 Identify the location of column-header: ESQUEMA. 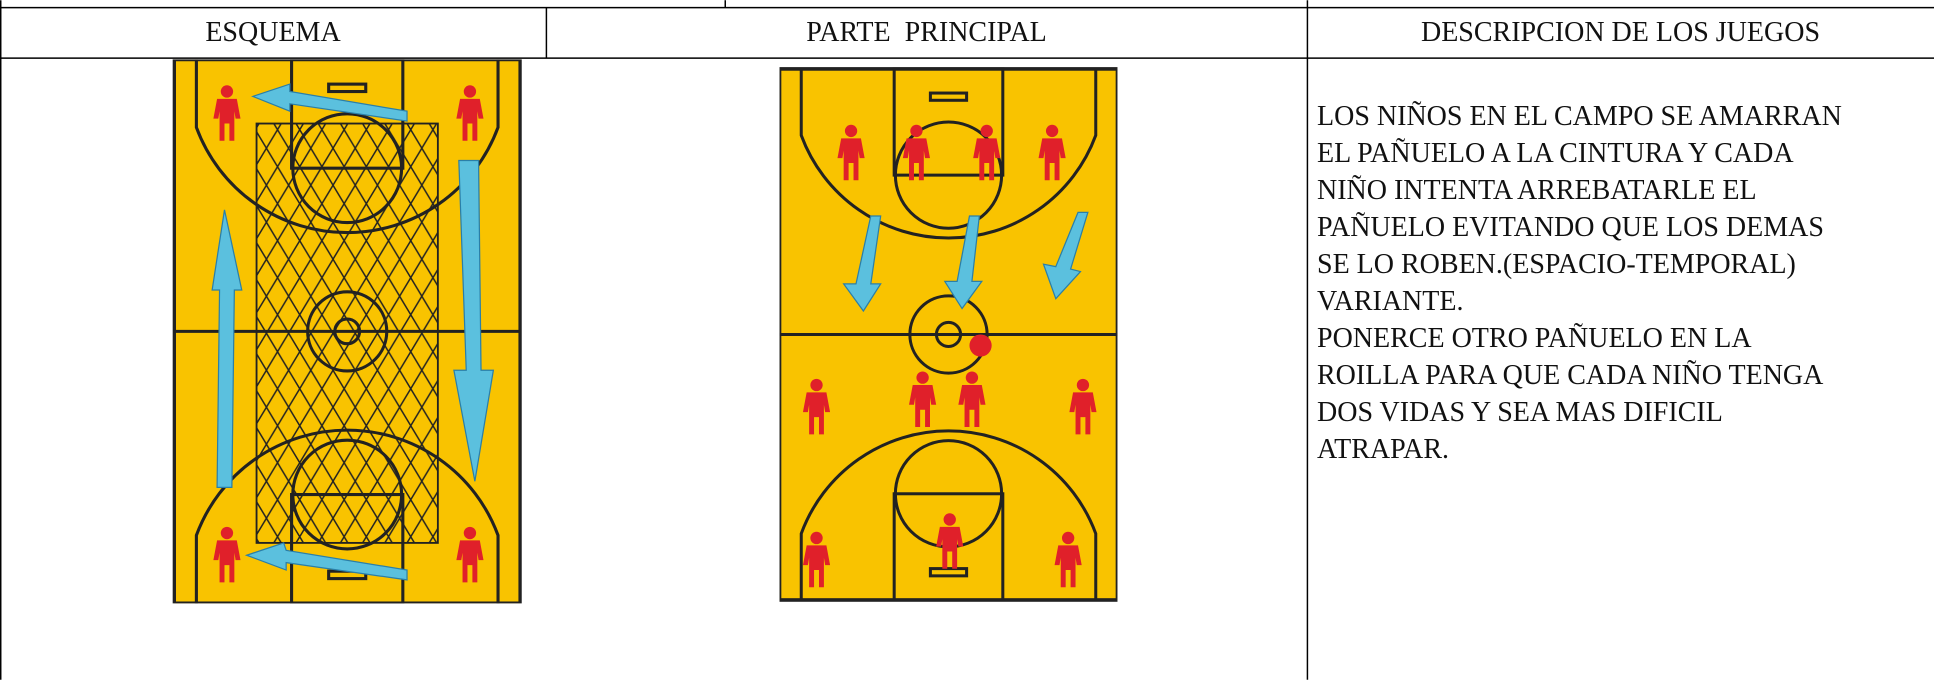
(273, 32).